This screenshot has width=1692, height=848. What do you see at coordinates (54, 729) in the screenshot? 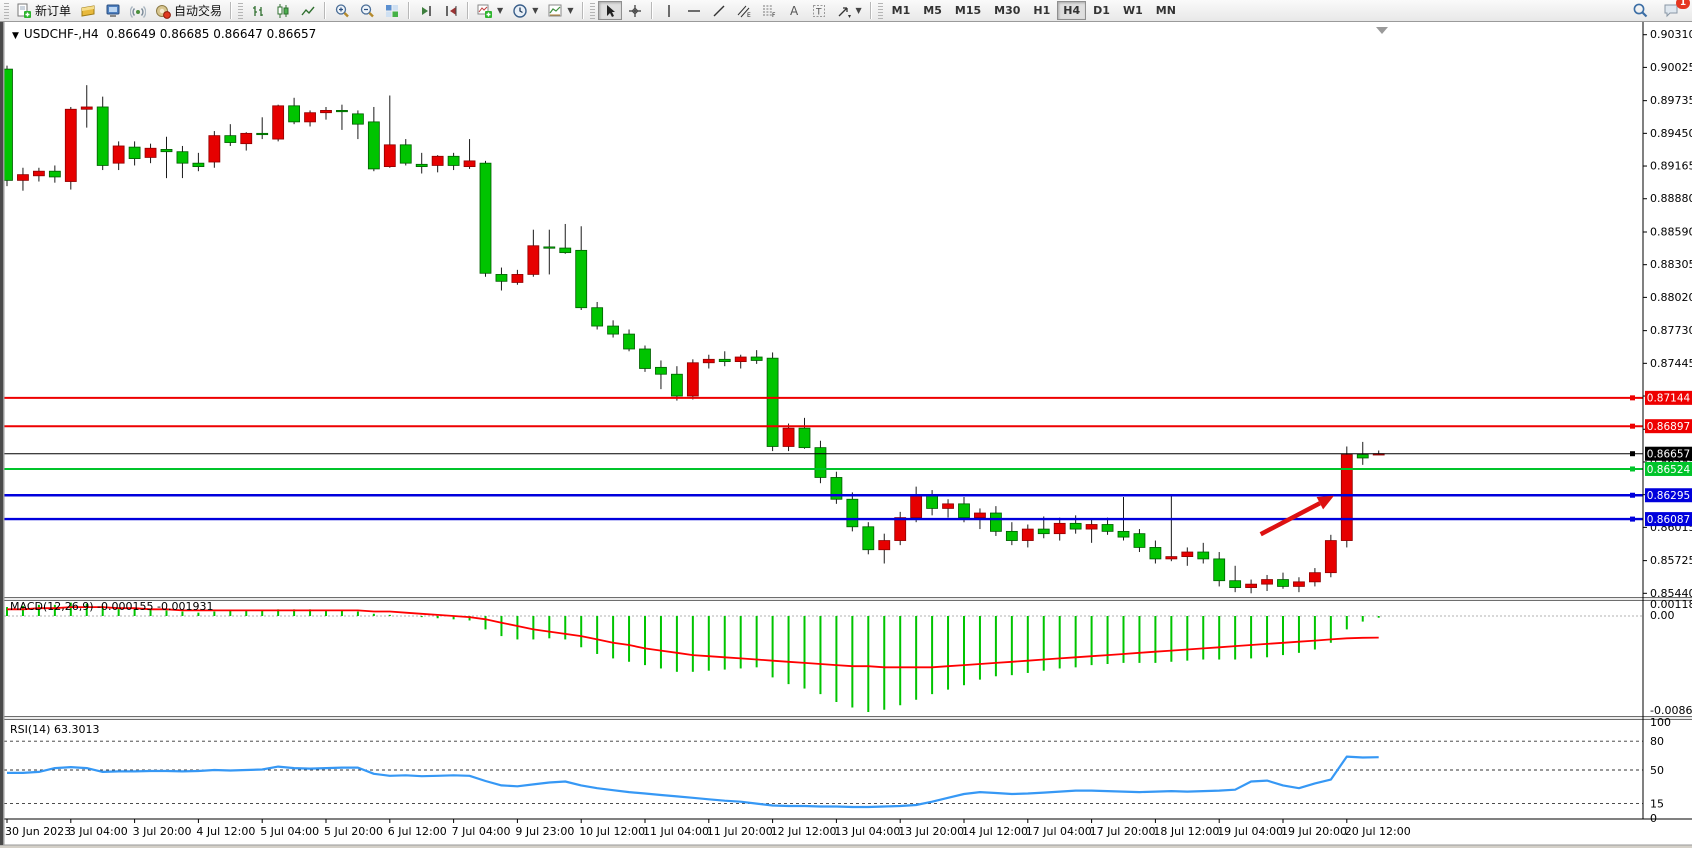
I see `rsi-indicator-label: RSI(14) 63.3013` at bounding box center [54, 729].